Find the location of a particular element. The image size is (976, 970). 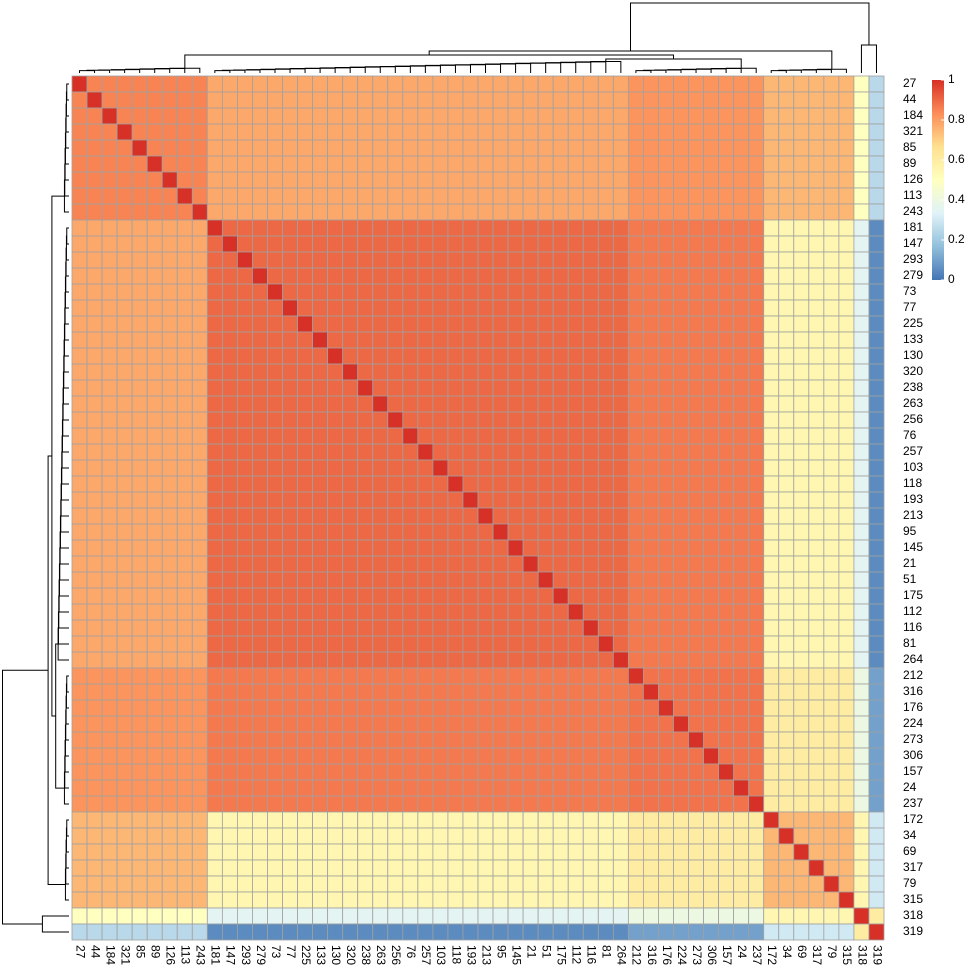

column-label: 21 is located at coordinates (531, 952).